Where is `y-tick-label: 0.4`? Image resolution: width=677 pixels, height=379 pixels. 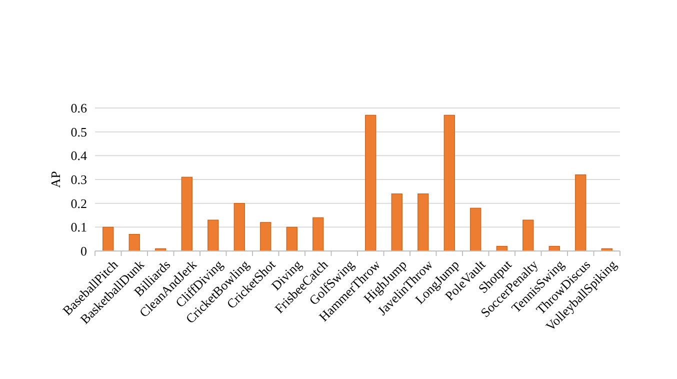
y-tick-label: 0.4 is located at coordinates (79, 156).